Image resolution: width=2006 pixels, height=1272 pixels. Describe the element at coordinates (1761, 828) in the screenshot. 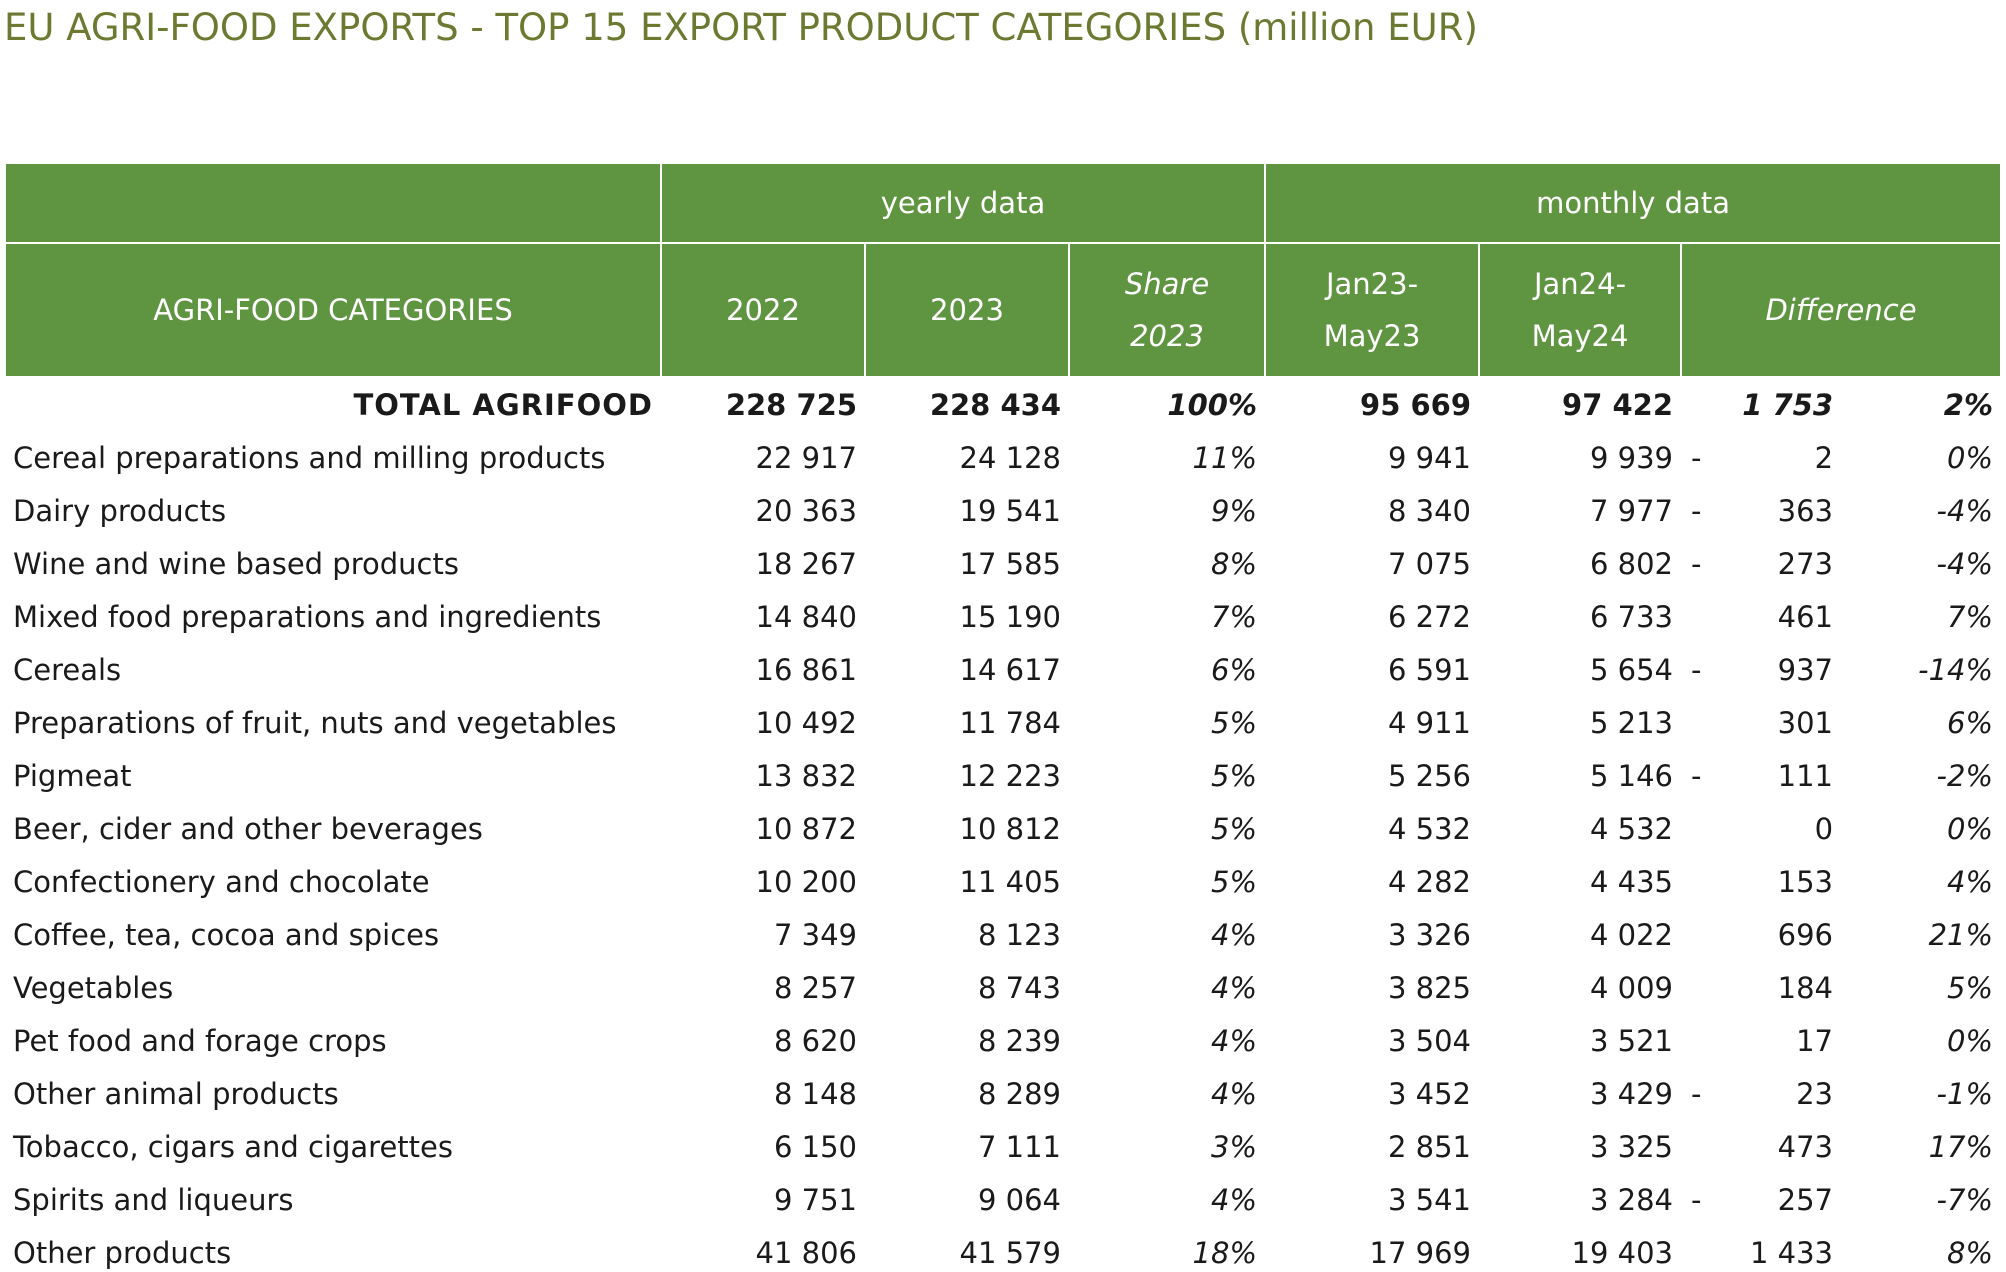

I see `difference-cell: 0` at that location.